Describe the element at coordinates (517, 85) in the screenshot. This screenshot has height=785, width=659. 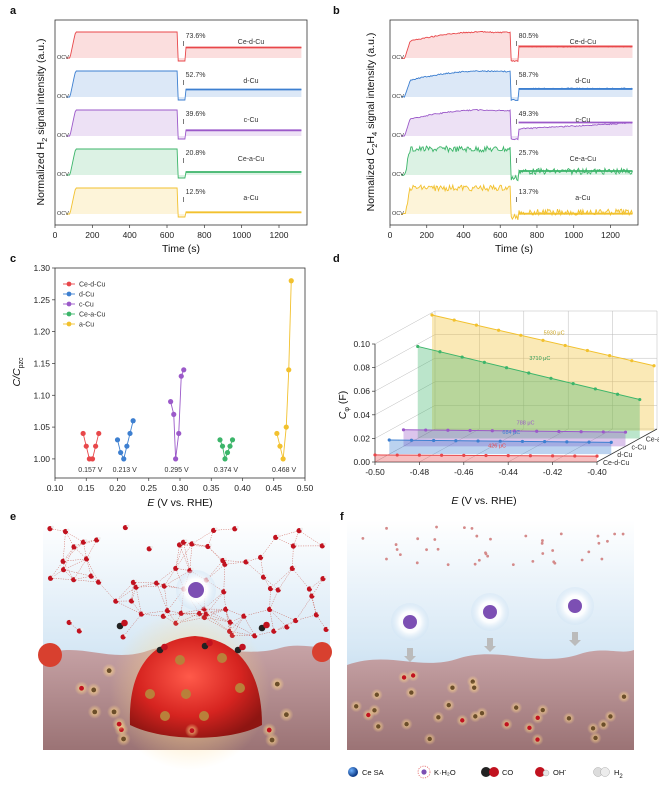
I see `signal-area-d-Cu` at that location.